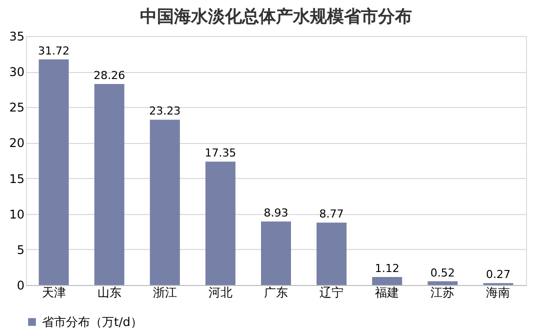  I want to click on data-label: 17.35, so click(220, 153).